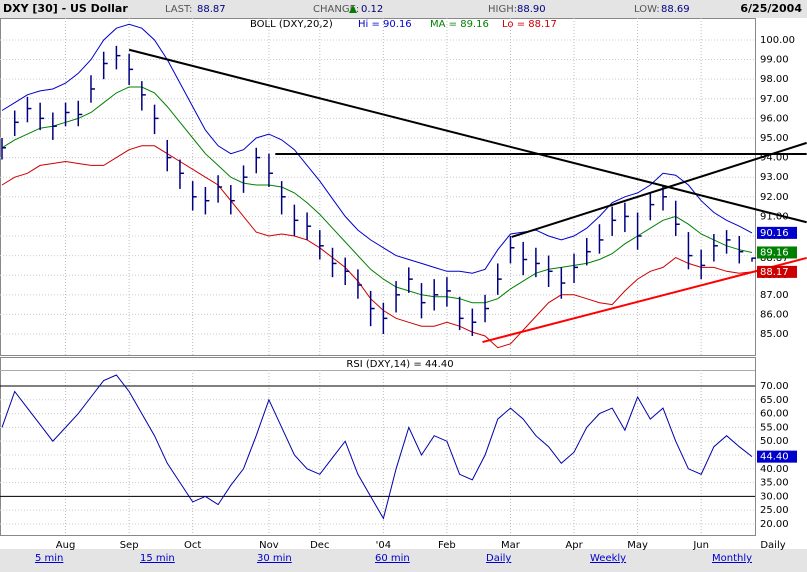 The height and width of the screenshot is (572, 807). I want to click on last-close-label: 88.87, so click(774, 258).